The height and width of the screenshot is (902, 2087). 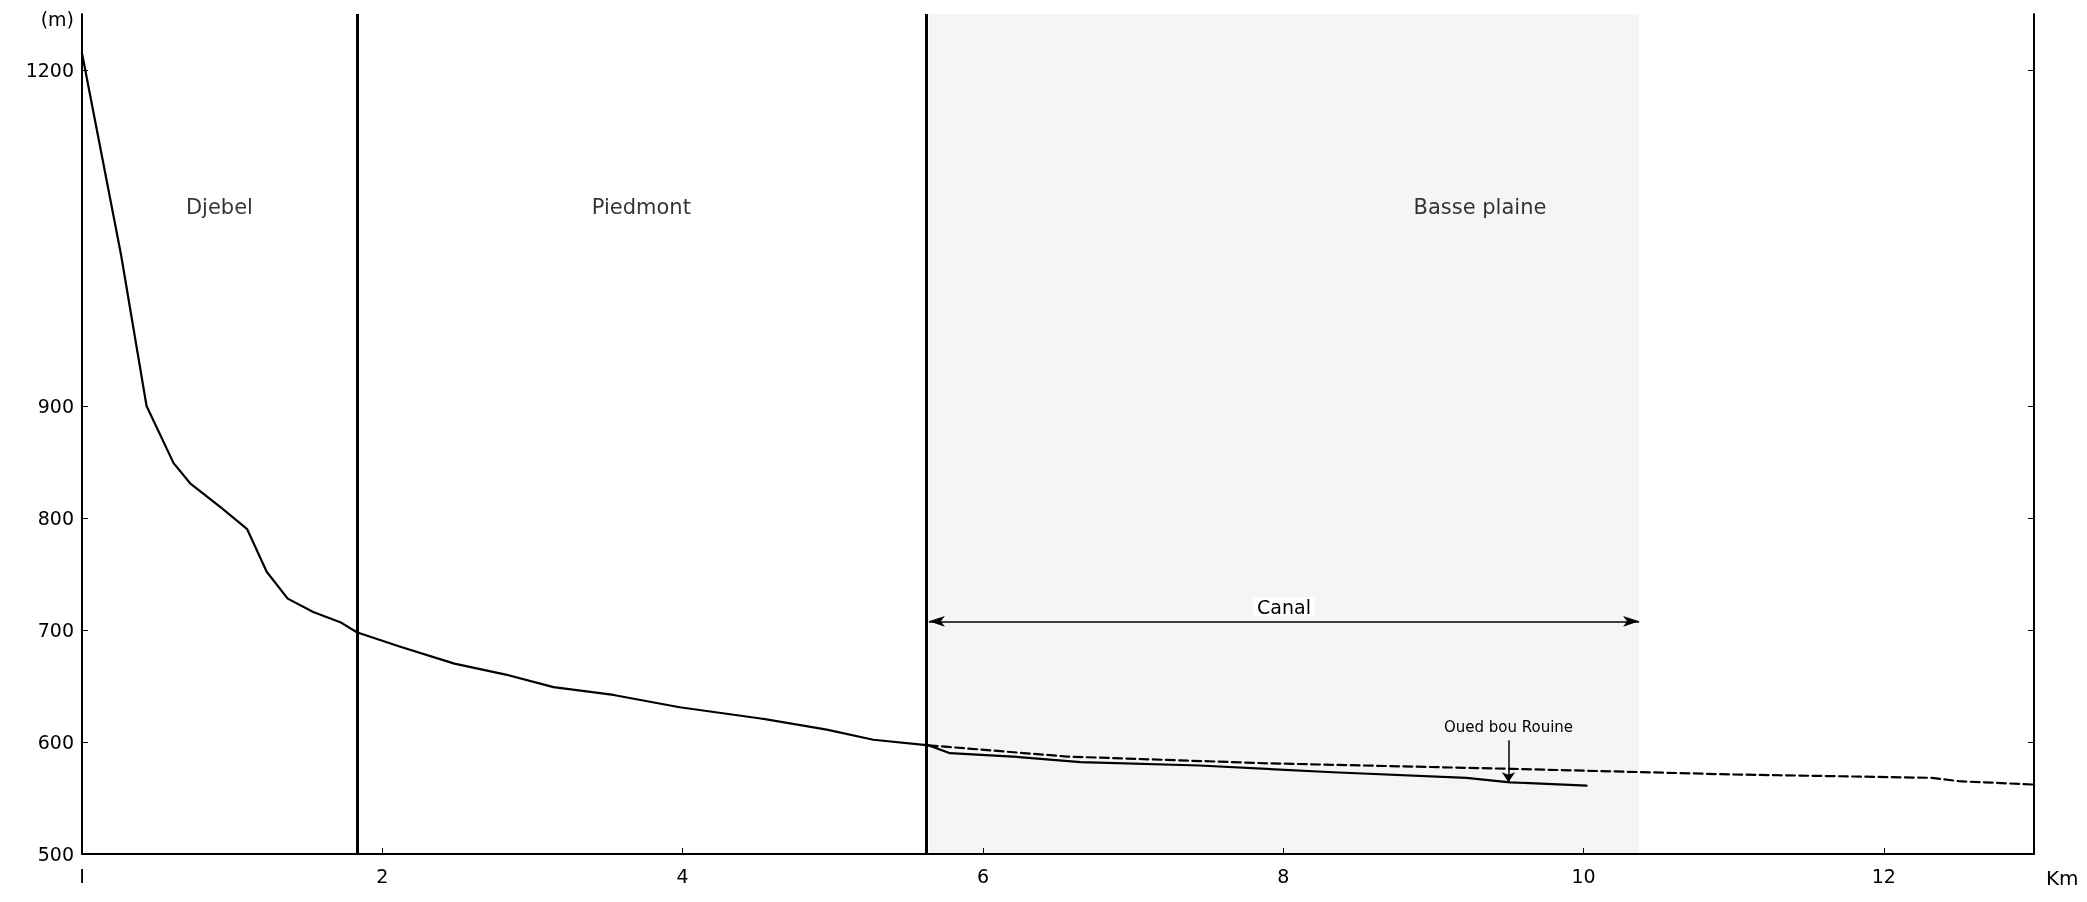 I want to click on annotation: Djebel, so click(x=219, y=207).